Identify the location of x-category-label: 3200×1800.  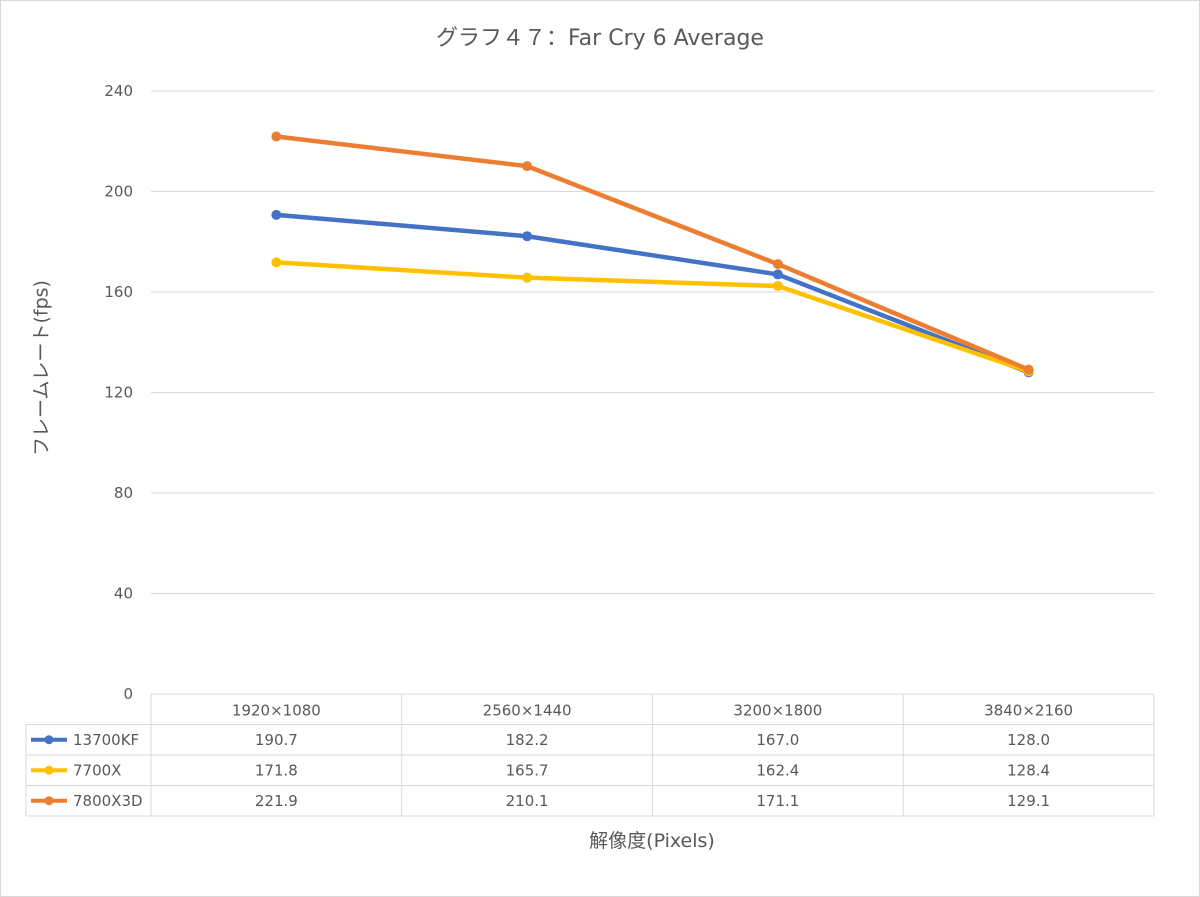
(777, 710).